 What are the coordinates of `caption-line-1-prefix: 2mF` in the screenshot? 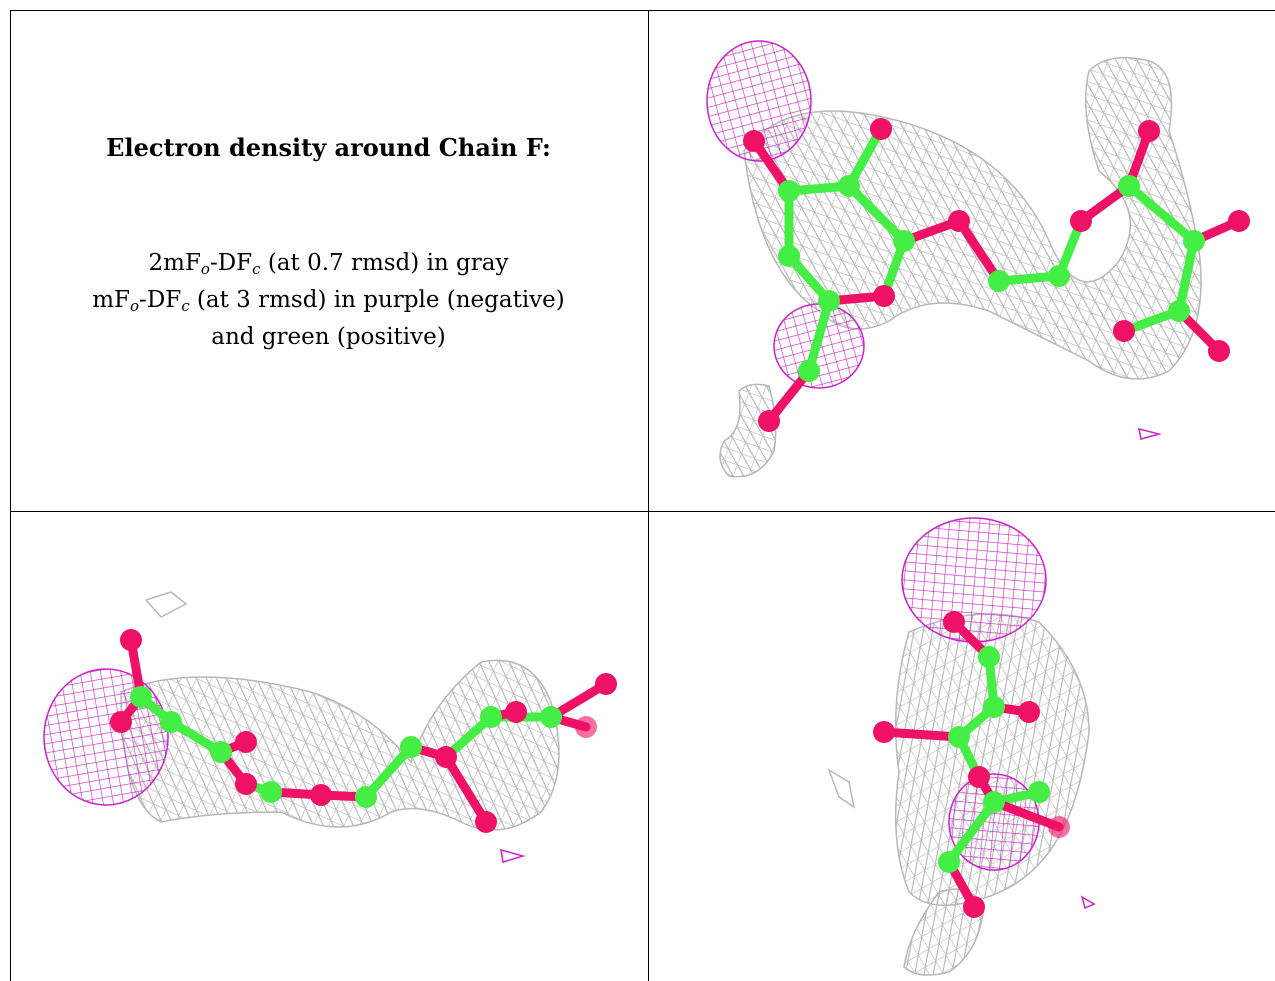 It's located at (174, 263).